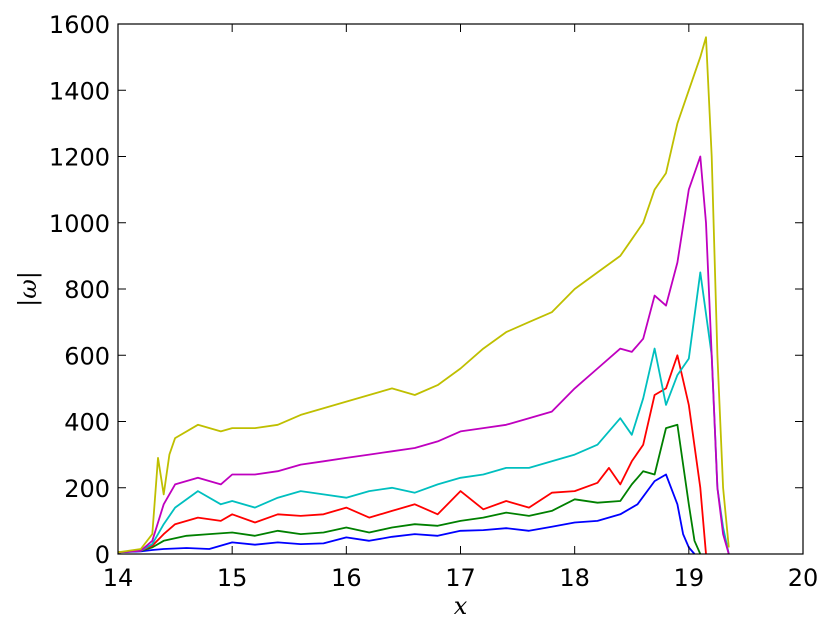 The image size is (830, 632). What do you see at coordinates (232, 578) in the screenshot?
I see `x-tick-label: 15` at bounding box center [232, 578].